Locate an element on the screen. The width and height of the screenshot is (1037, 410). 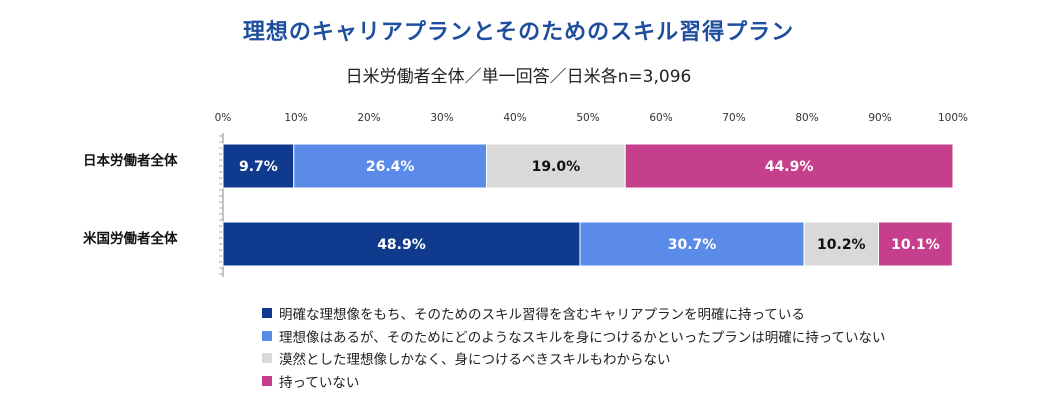
x-tick-label: 10% is located at coordinates (295, 118).